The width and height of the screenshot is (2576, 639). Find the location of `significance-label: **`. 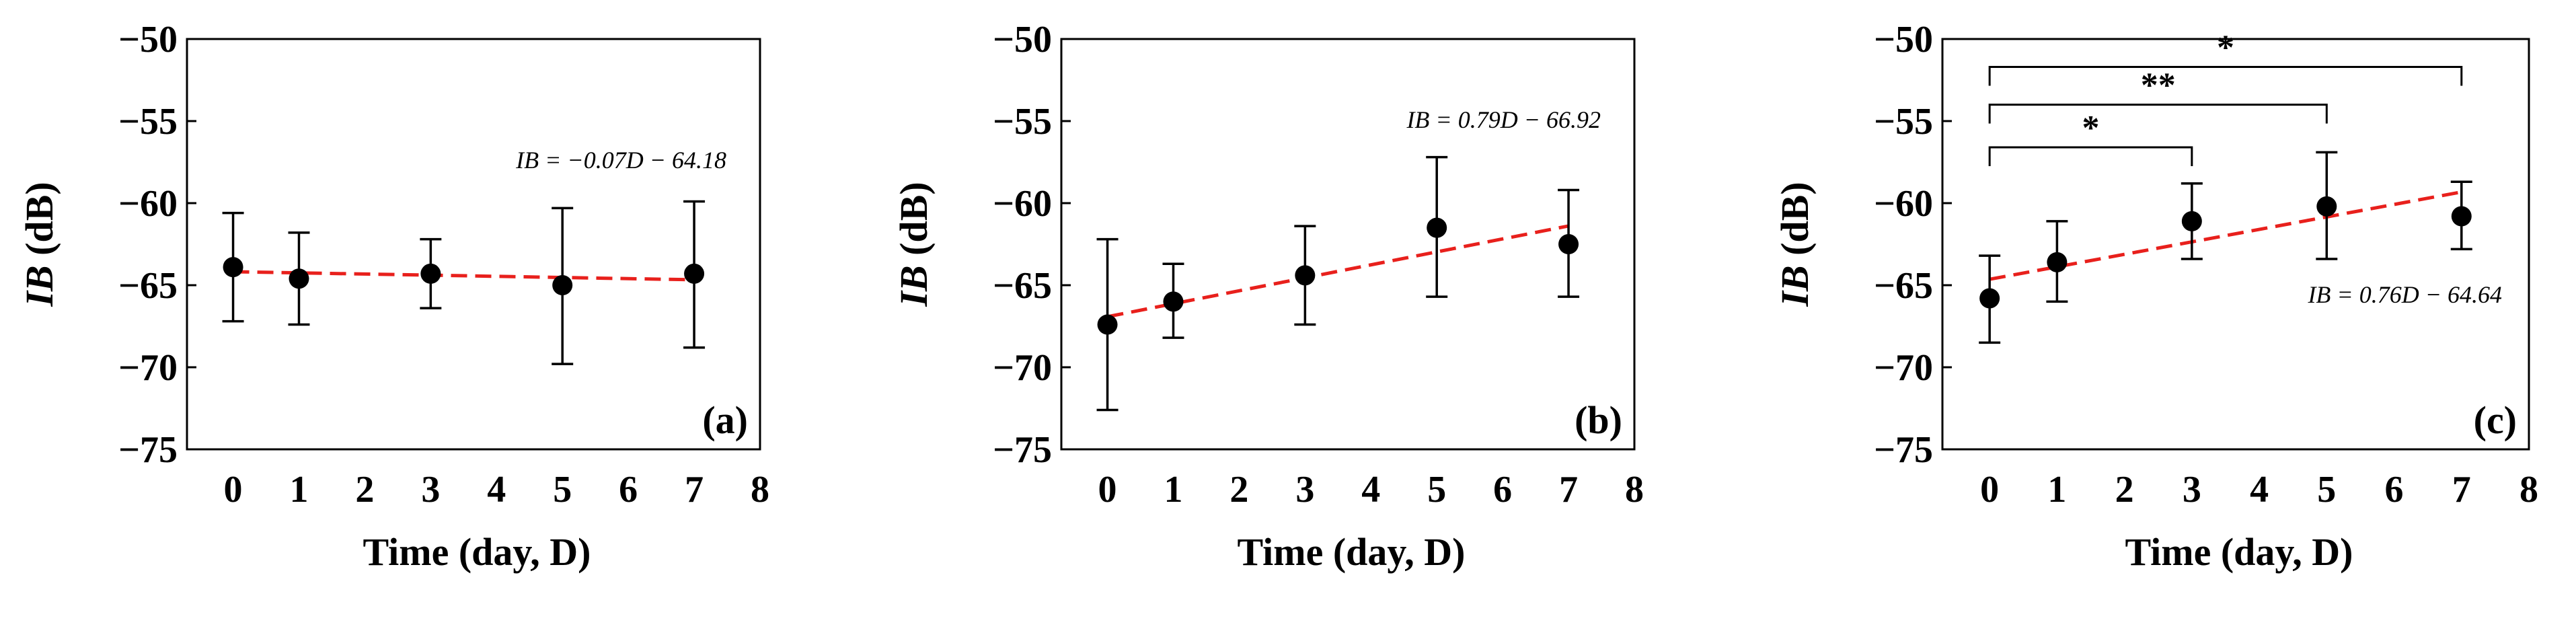

significance-label: ** is located at coordinates (2158, 86).